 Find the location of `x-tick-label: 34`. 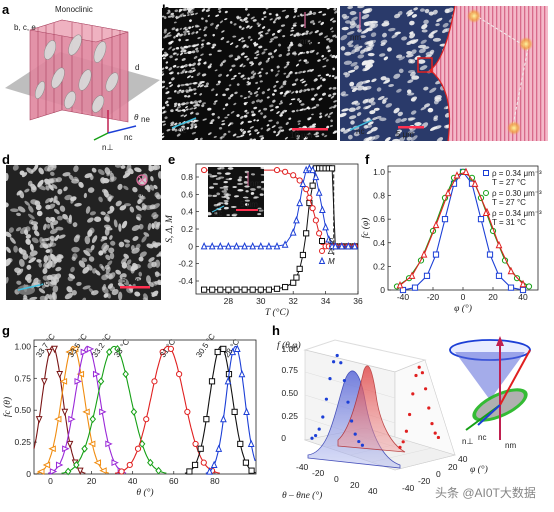

x-tick-label: 34 is located at coordinates (326, 301).